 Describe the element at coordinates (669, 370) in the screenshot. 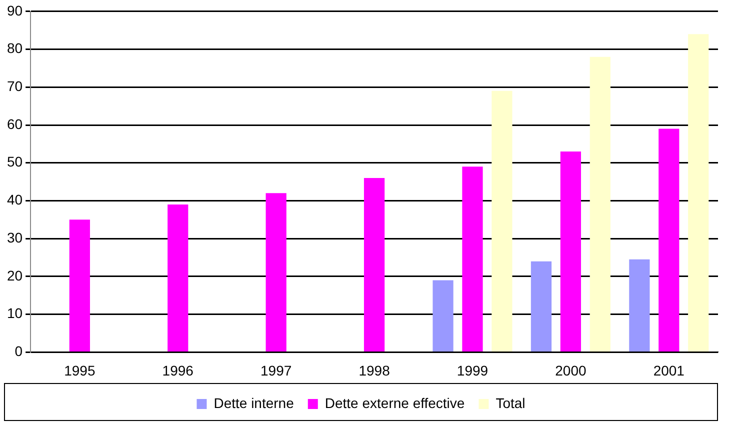

I see `x-tick-label: 2001` at that location.